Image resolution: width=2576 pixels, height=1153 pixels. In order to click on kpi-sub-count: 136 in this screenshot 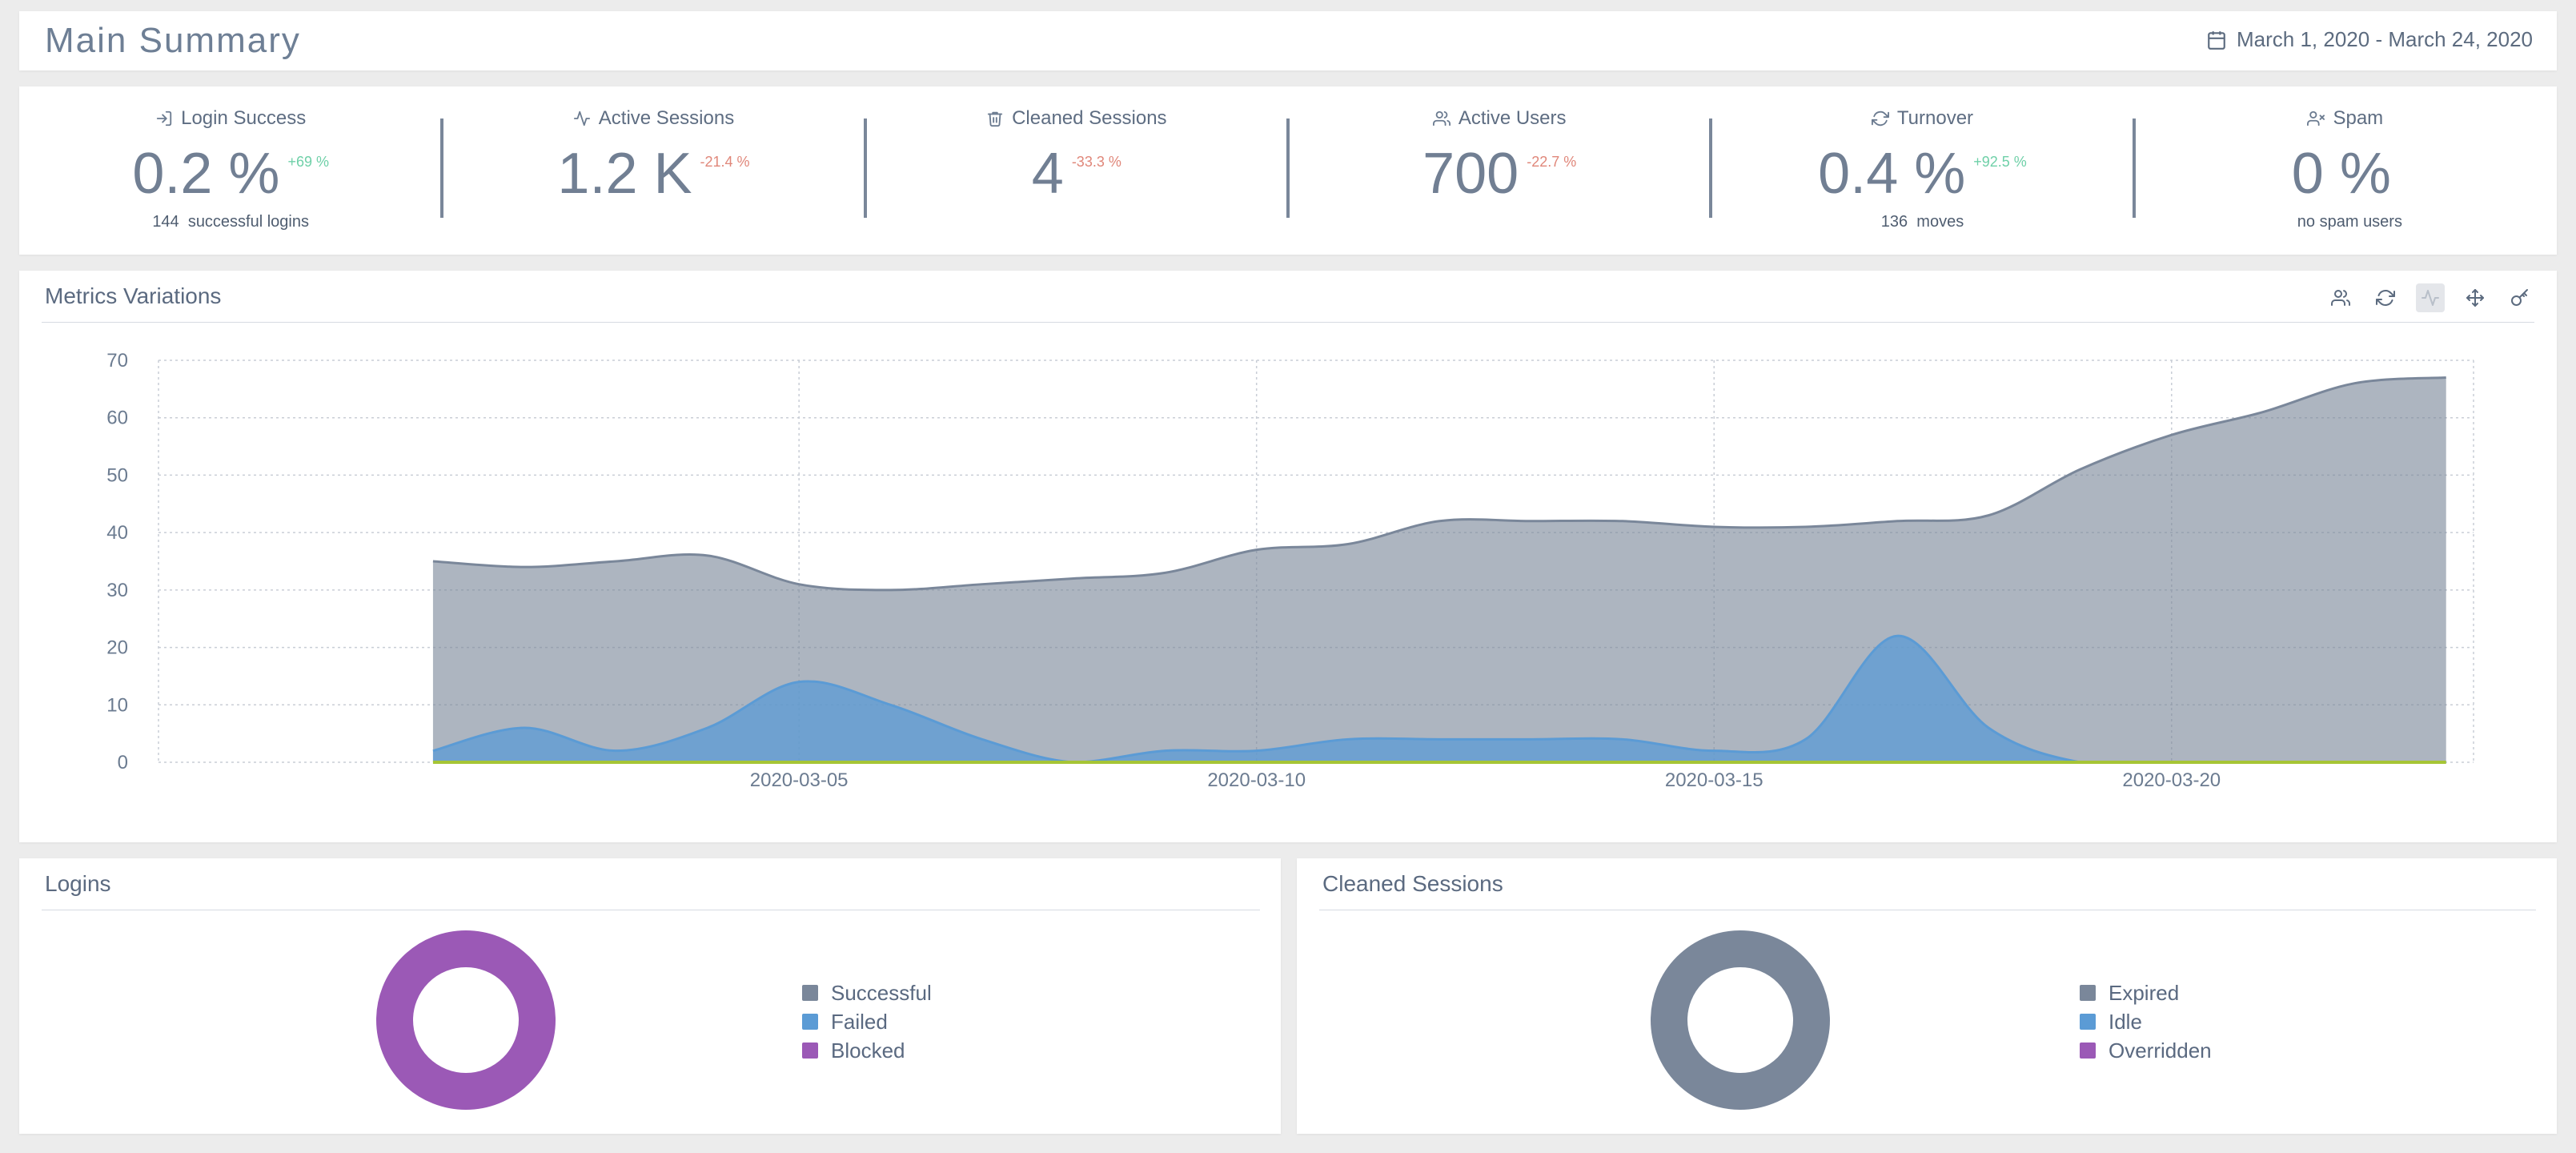, I will do `click(1894, 222)`.